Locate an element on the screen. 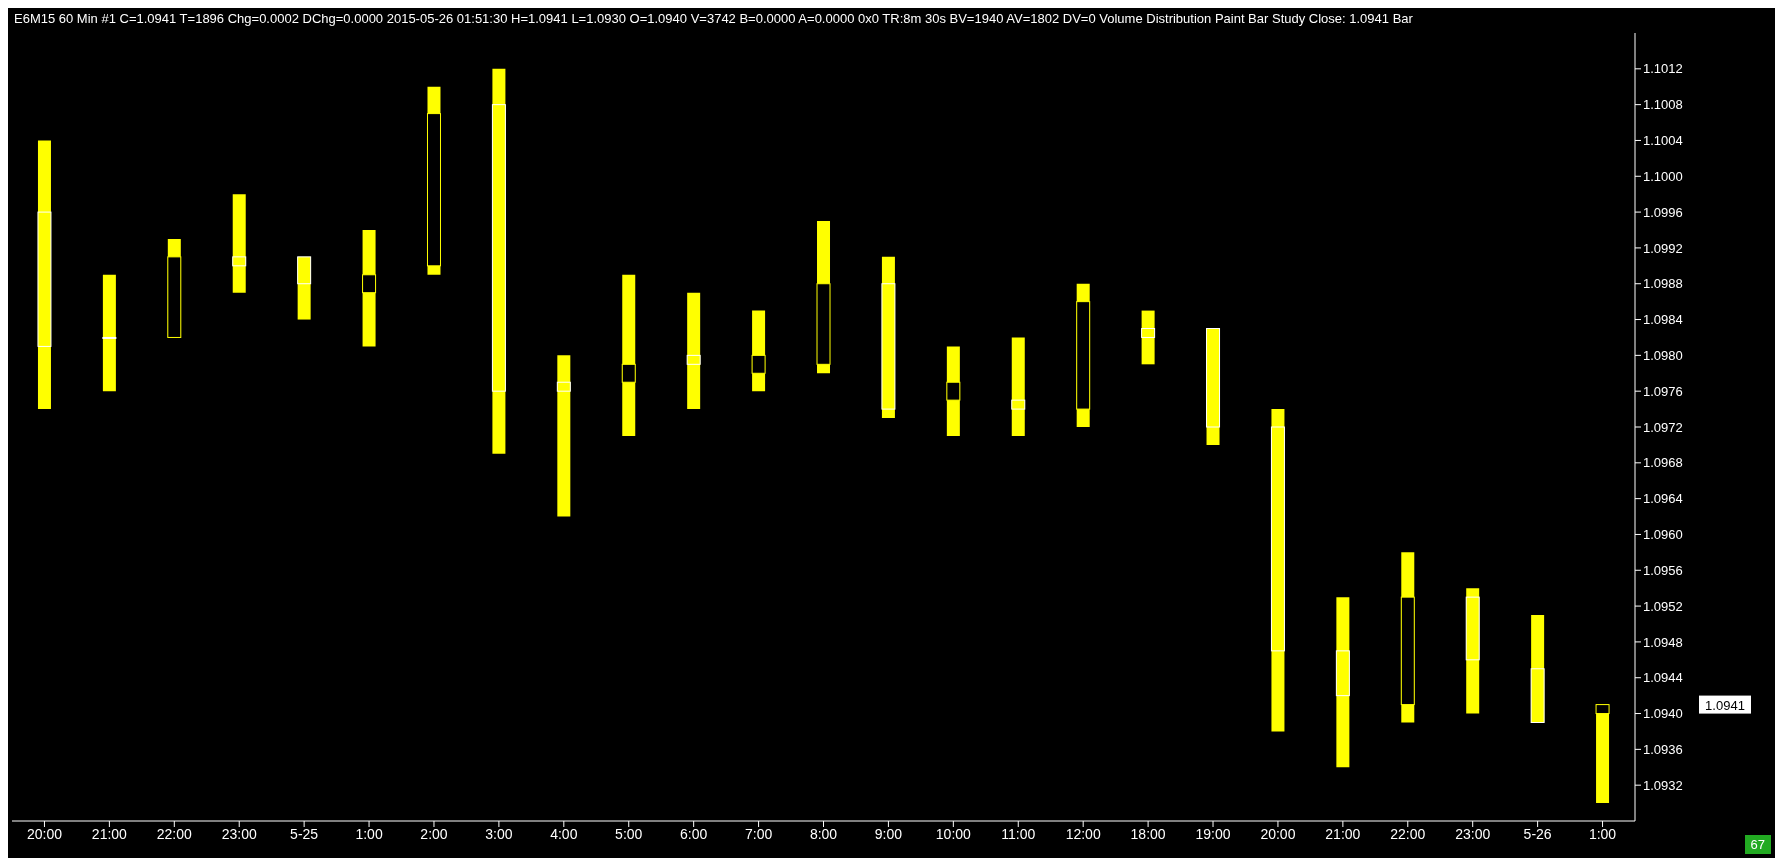 Image resolution: width=1783 pixels, height=866 pixels. x-tick-label: 6:00 is located at coordinates (694, 833).